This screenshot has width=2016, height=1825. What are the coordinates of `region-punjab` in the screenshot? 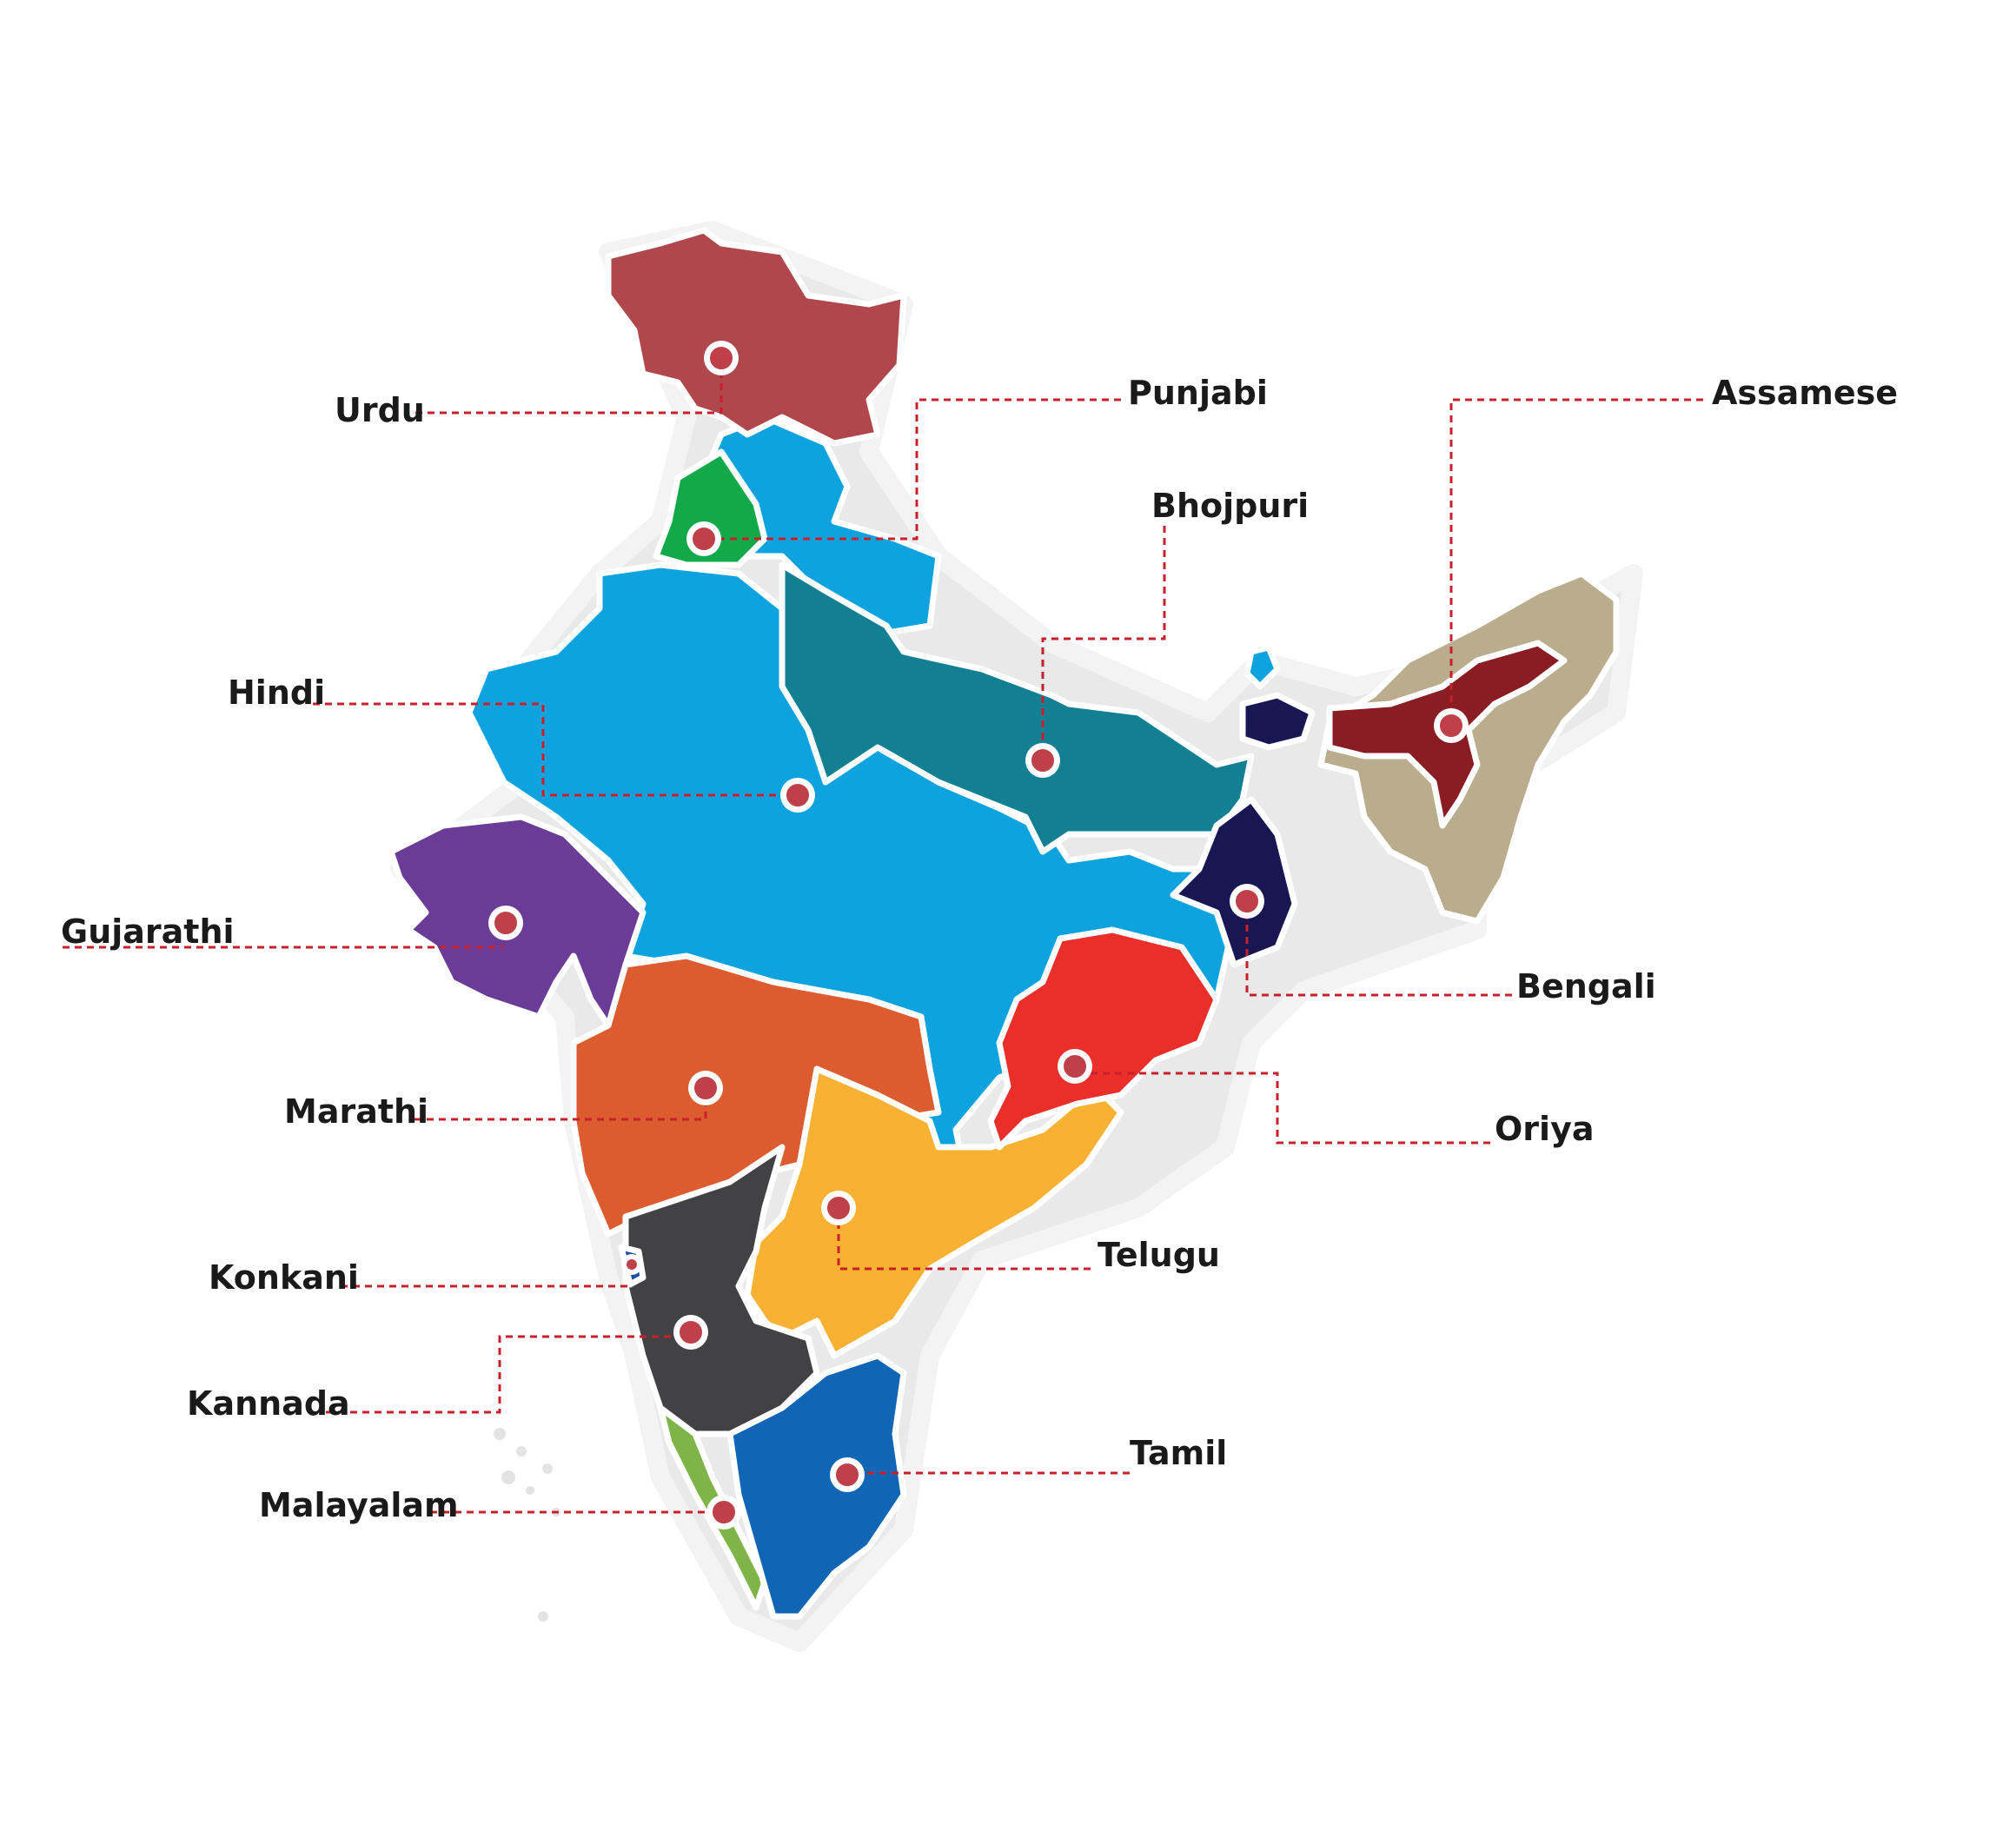 It's located at (710, 508).